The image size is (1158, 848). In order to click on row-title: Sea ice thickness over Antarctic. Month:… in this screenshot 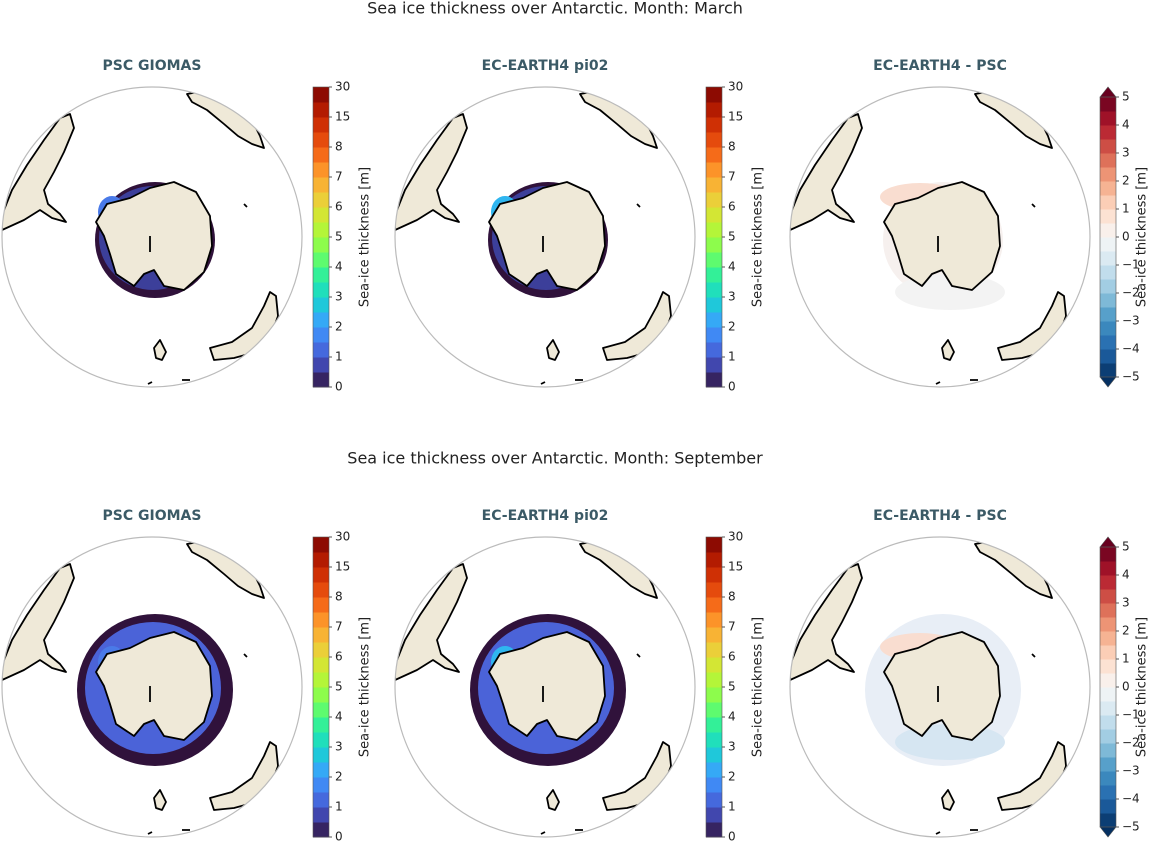, I will do `click(555, 9)`.